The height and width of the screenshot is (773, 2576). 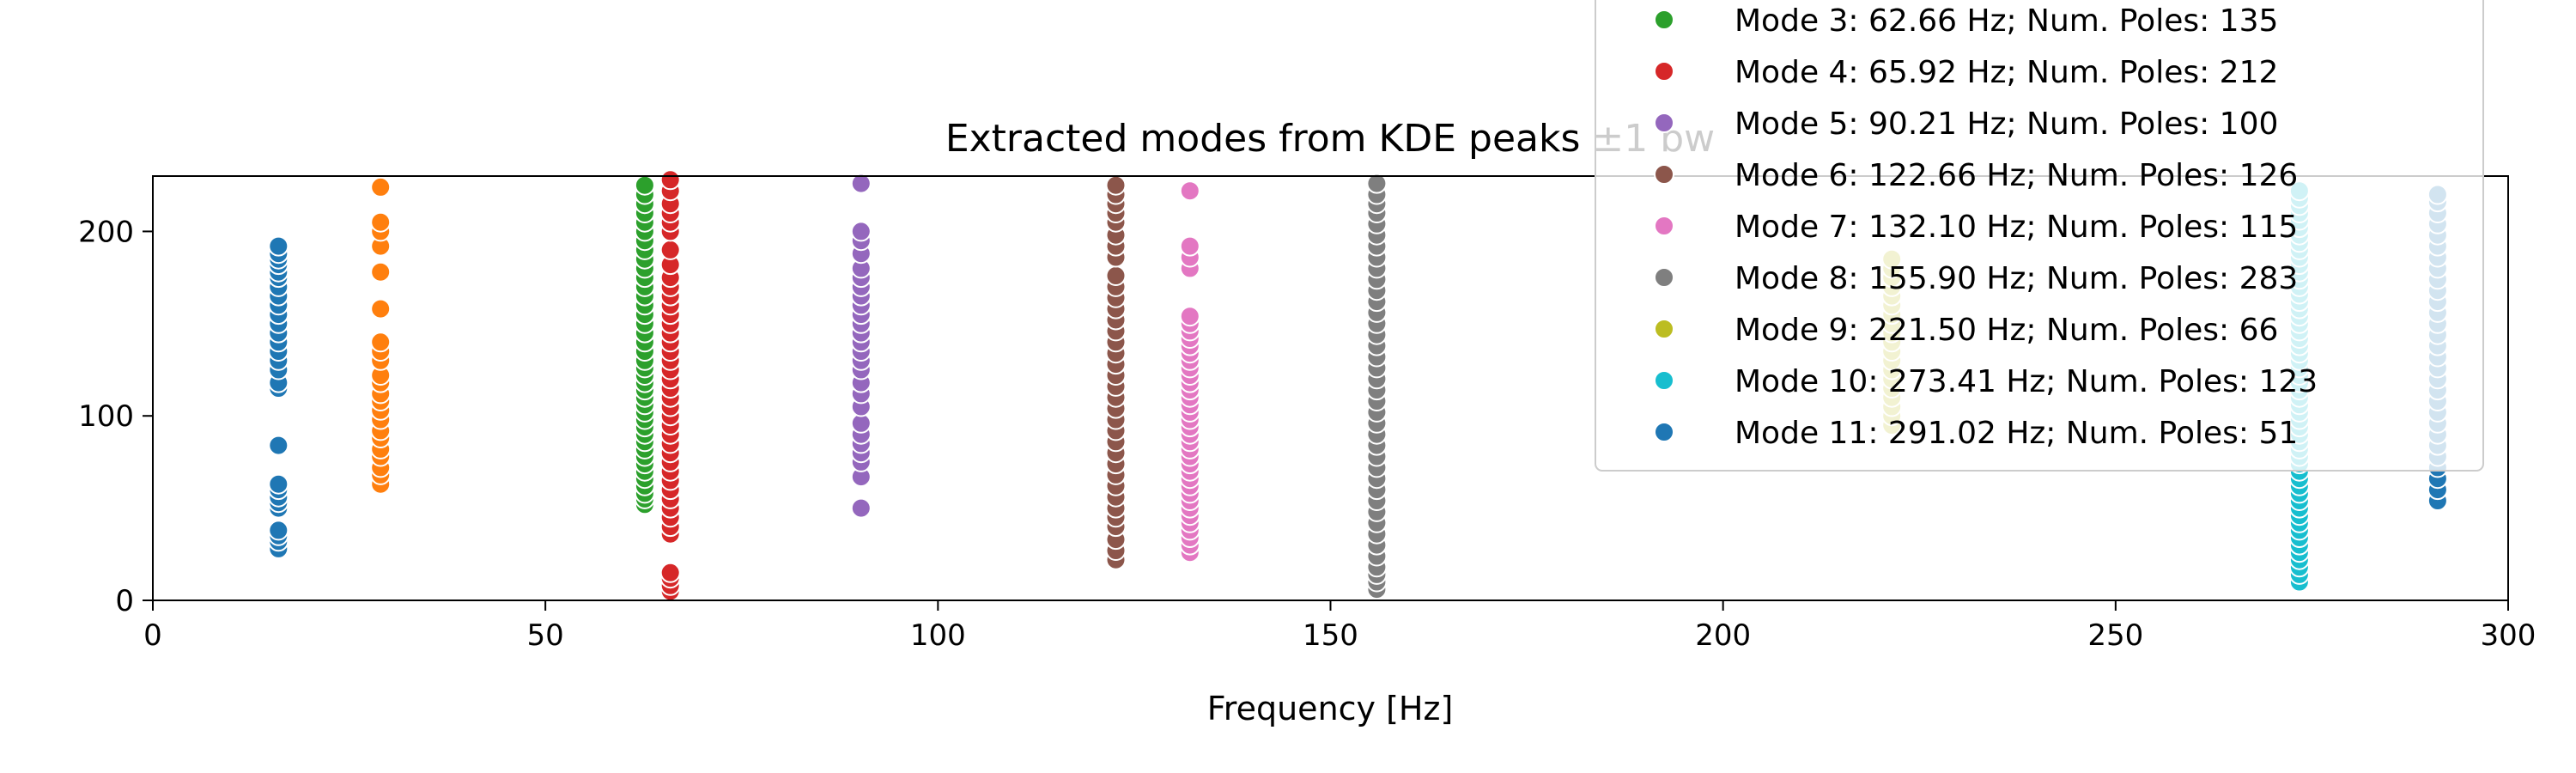 I want to click on legend-label: Mode 5: 90.21 Hz; Num. Poles: 100, so click(x=2006, y=125).